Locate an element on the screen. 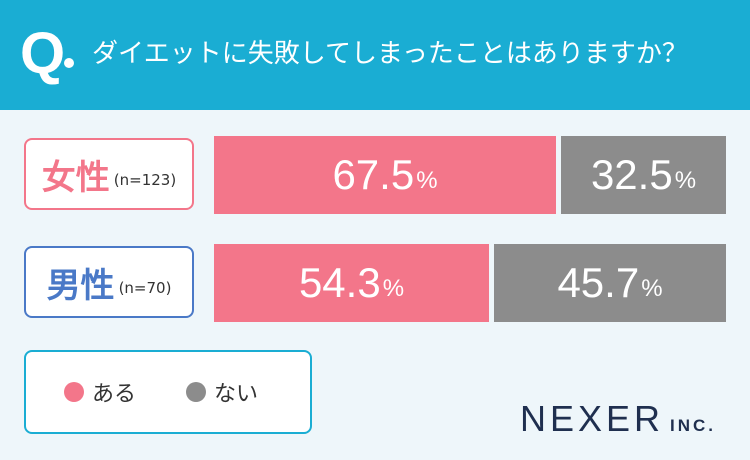  bar-value-label: 45.7 is located at coordinates (598, 282).